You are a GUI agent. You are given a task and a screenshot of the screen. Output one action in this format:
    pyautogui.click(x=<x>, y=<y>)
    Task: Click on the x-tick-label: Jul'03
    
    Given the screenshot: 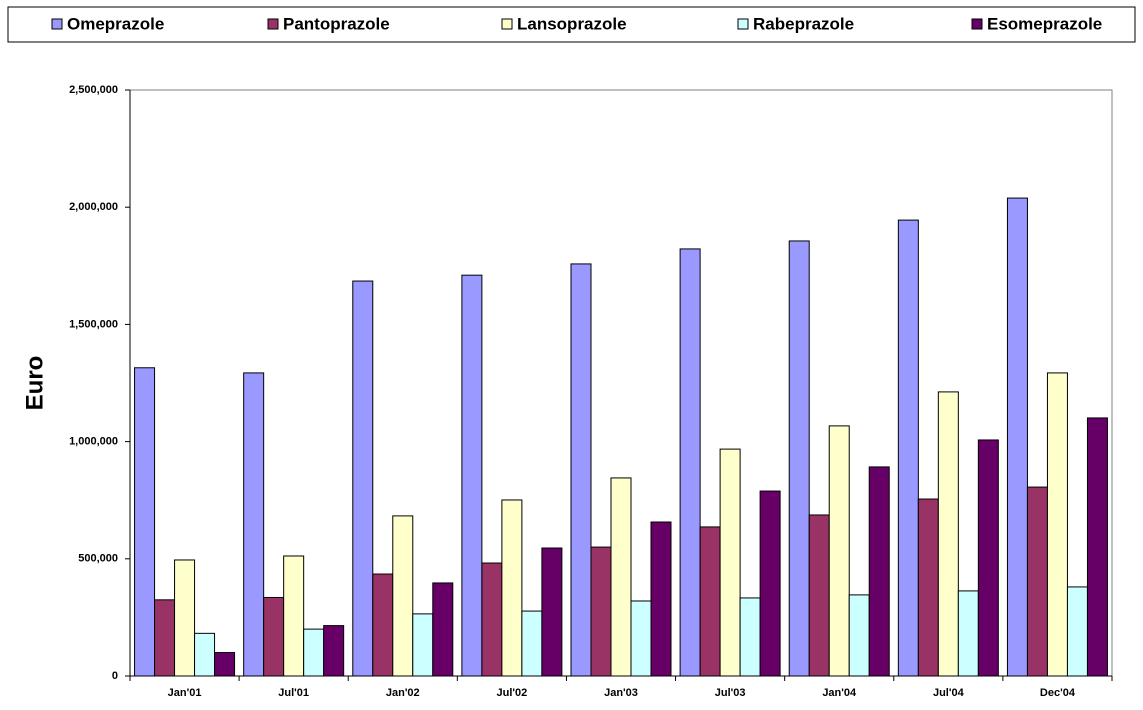 What is the action you would take?
    pyautogui.click(x=730, y=693)
    